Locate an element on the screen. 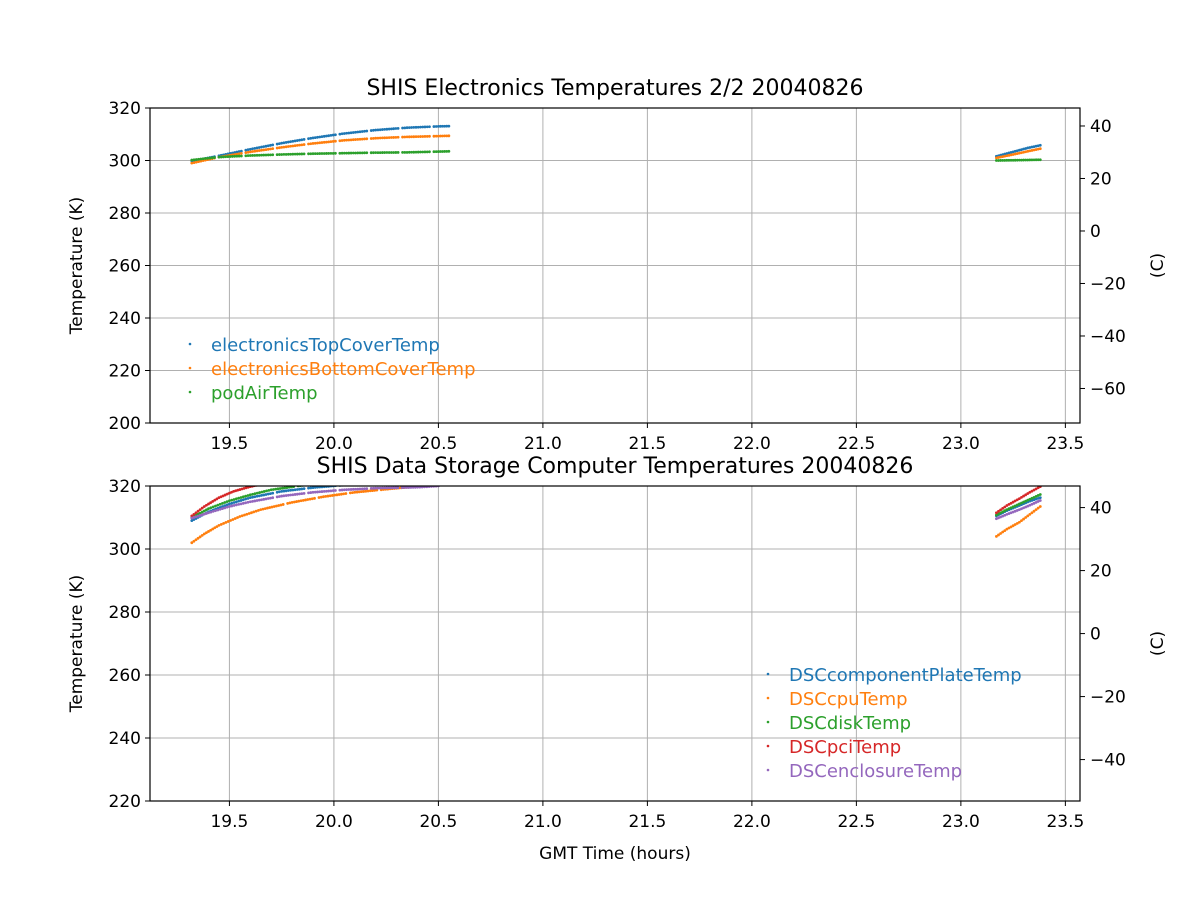  y2-tick-label: 0 is located at coordinates (1095, 635).